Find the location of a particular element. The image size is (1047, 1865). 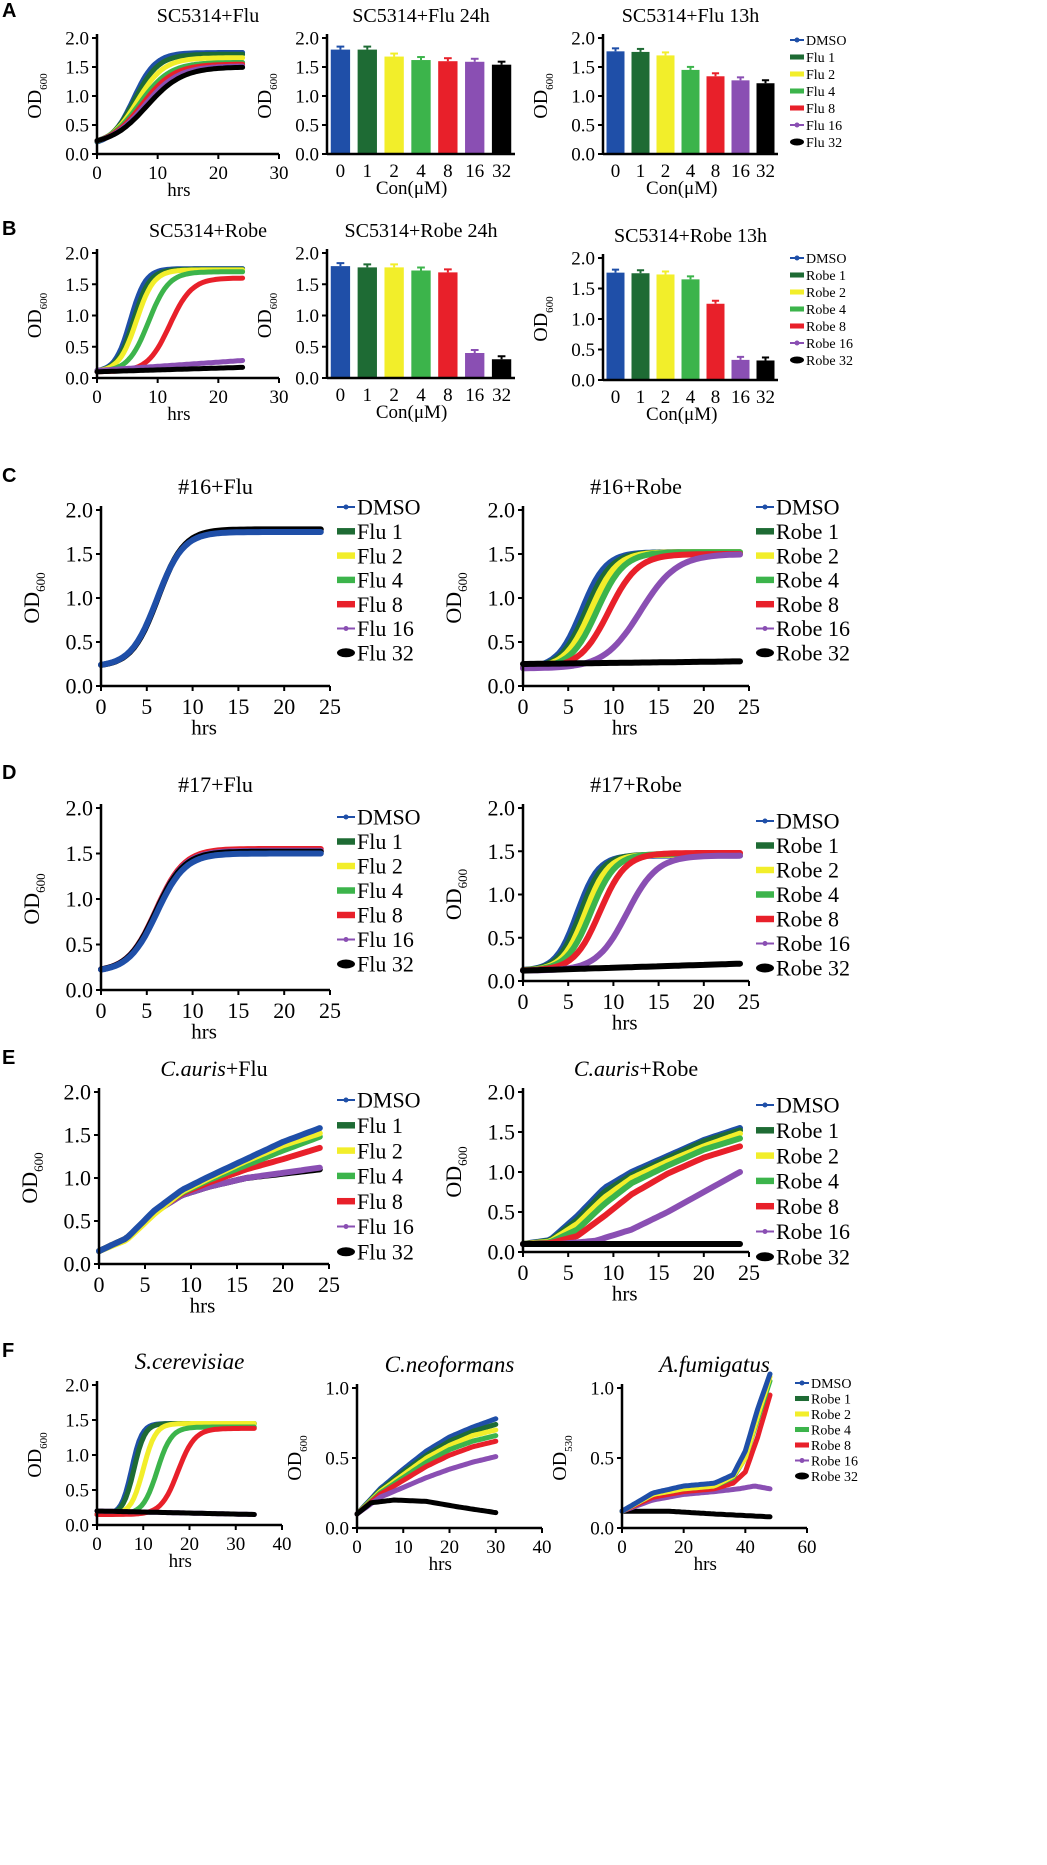

x-tick-label: 4 is located at coordinates (691, 397).